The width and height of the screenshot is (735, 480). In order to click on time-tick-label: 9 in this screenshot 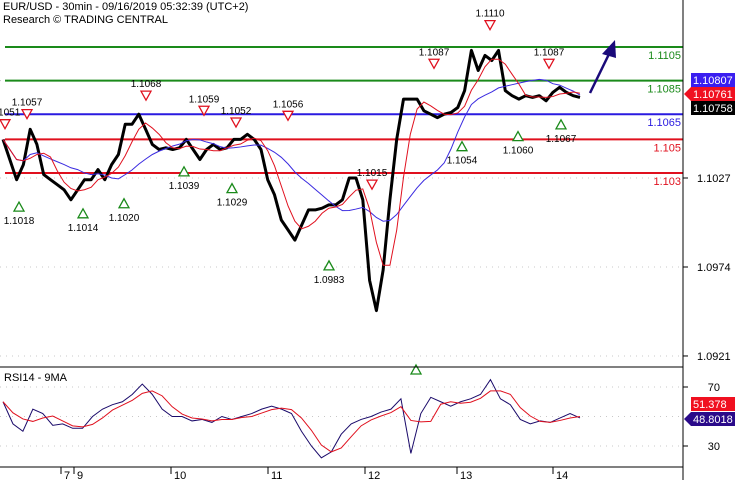, I will do `click(80, 475)`.